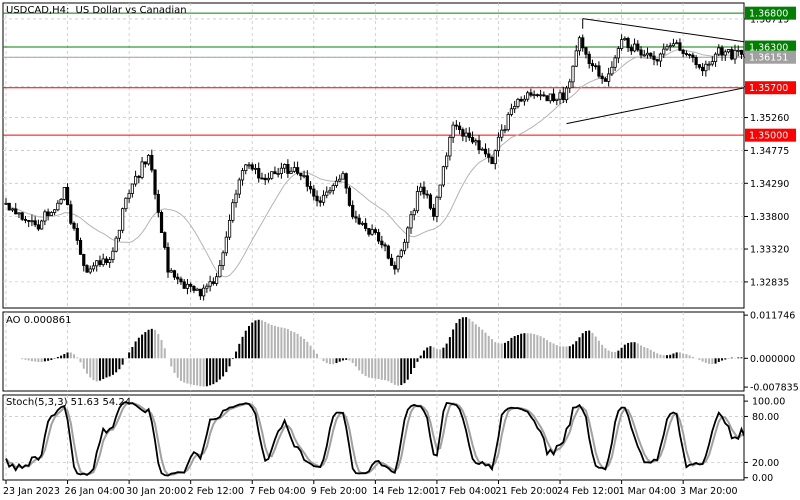 This screenshot has height=500, width=800. What do you see at coordinates (374, 439) in the screenshot?
I see `stoch-main-line` at bounding box center [374, 439].